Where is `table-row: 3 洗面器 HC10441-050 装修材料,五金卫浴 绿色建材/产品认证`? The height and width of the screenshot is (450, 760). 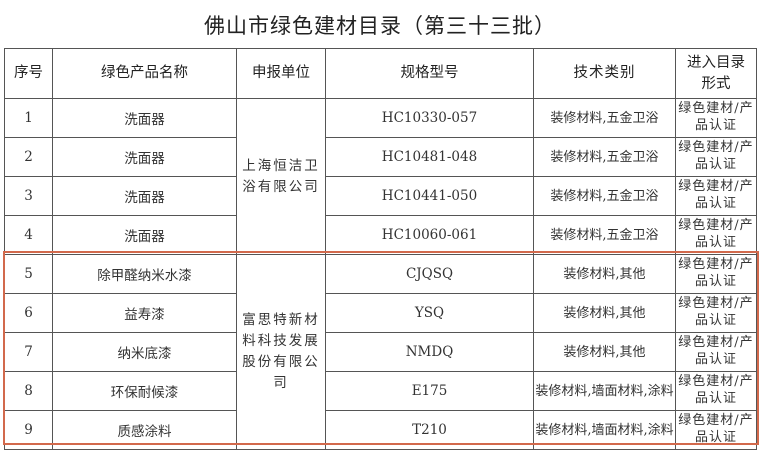 table-row: 3 洗面器 HC10441-050 装修材料,五金卫浴 绿色建材/产品认证 is located at coordinates (380, 196).